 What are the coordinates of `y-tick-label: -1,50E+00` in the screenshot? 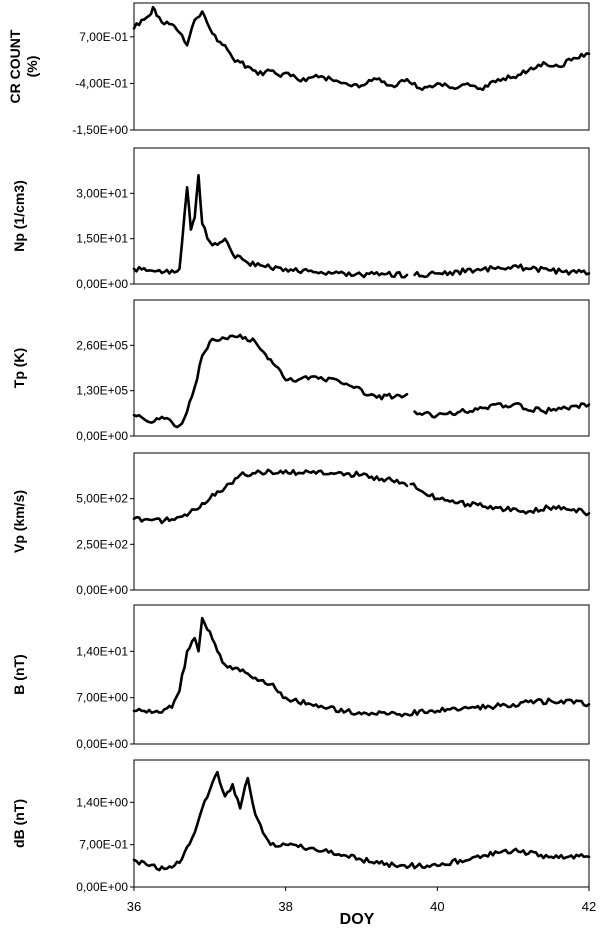 It's located at (100, 130).